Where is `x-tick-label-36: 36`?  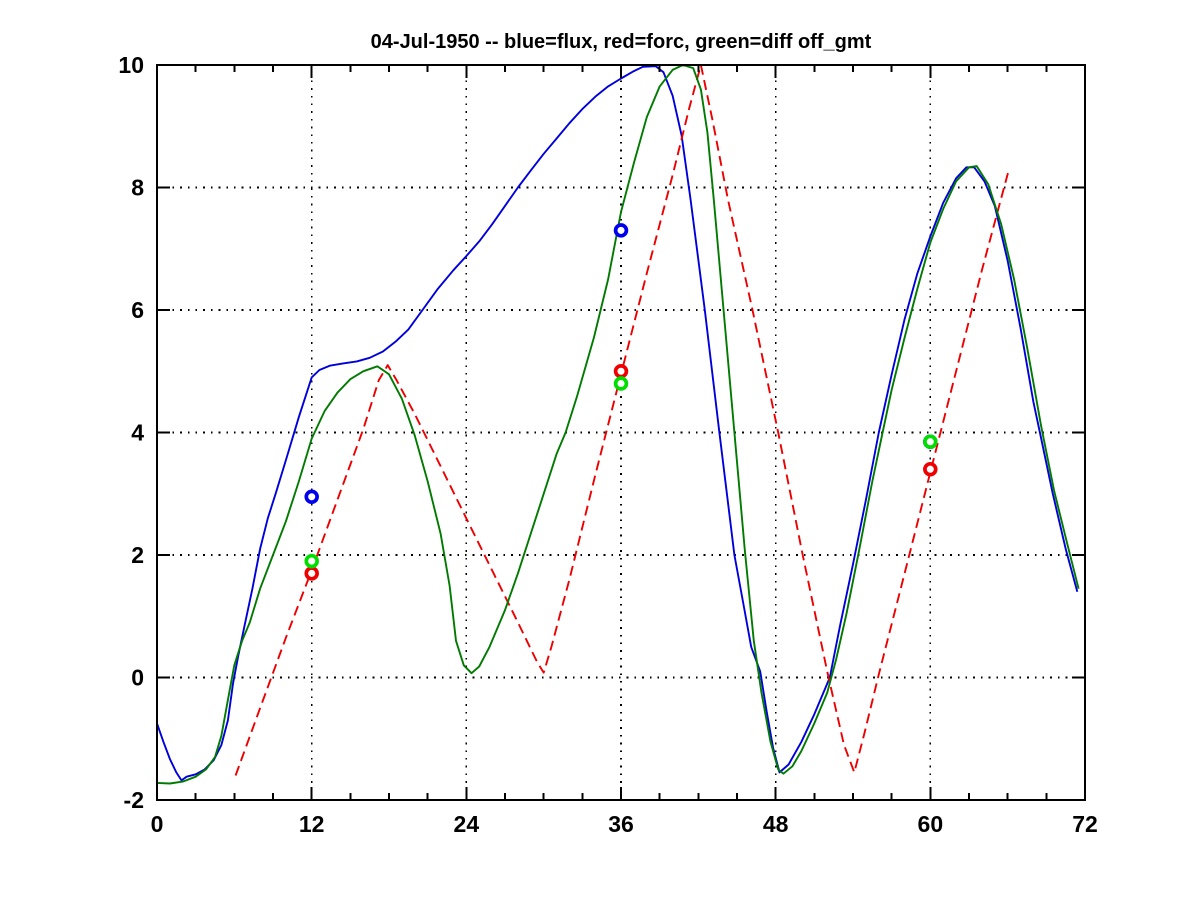
x-tick-label-36: 36 is located at coordinates (621, 824).